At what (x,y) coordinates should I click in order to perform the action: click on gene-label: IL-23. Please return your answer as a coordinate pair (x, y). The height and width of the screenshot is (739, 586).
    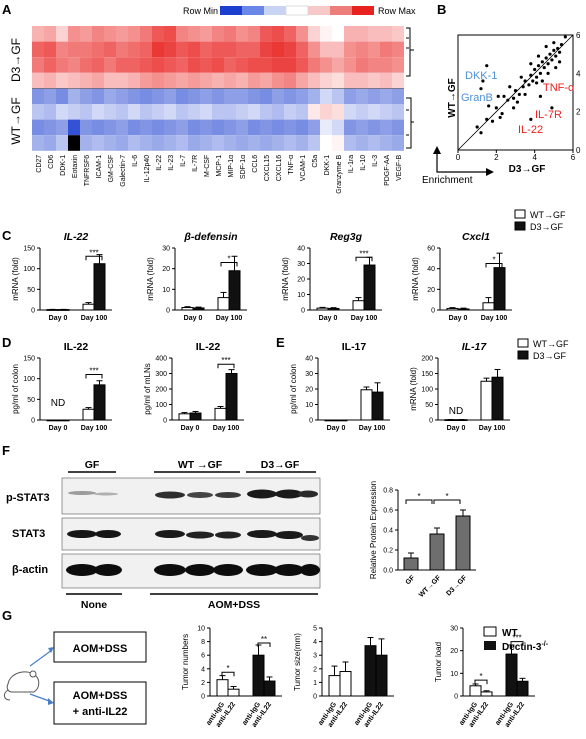
    Looking at the image, I should click on (171, 163).